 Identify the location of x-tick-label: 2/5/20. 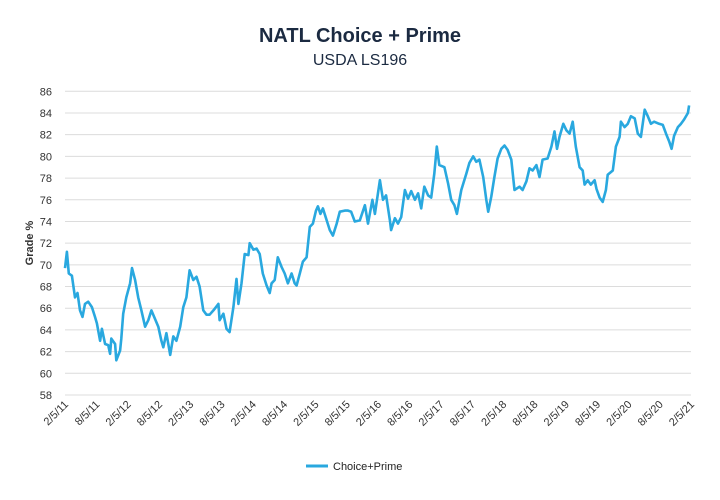
(619, 414).